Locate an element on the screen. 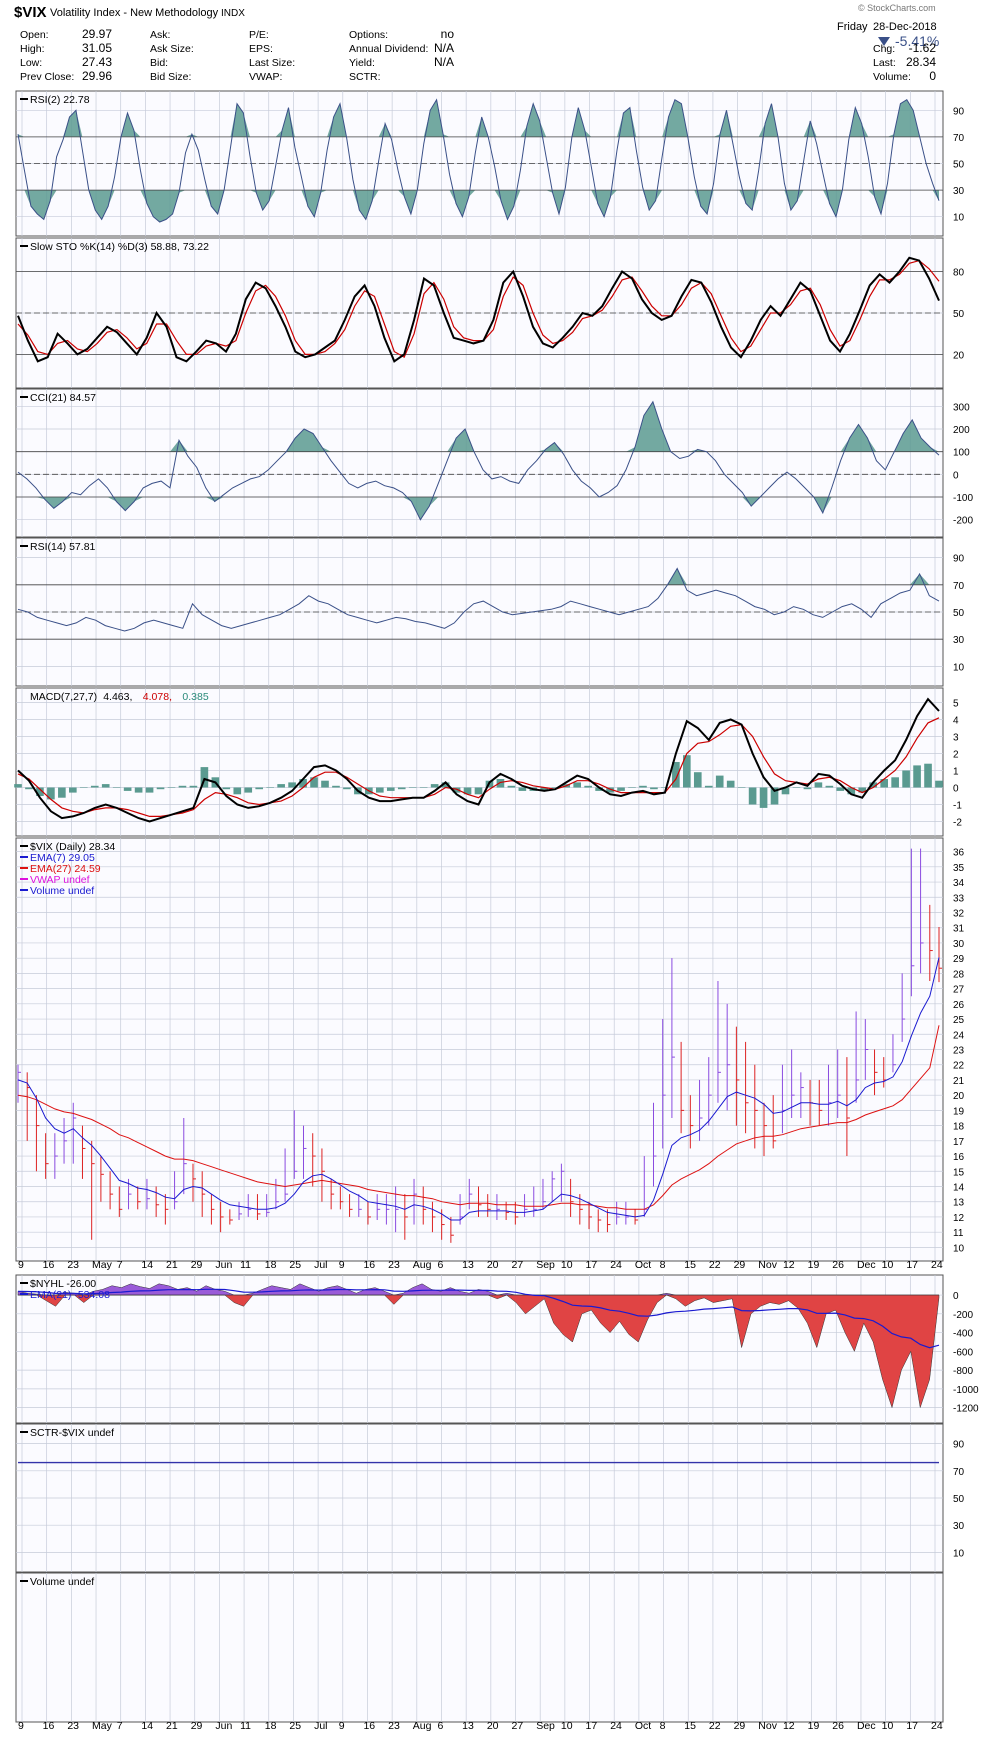  y-tick-label: 70 is located at coordinates (959, 586).